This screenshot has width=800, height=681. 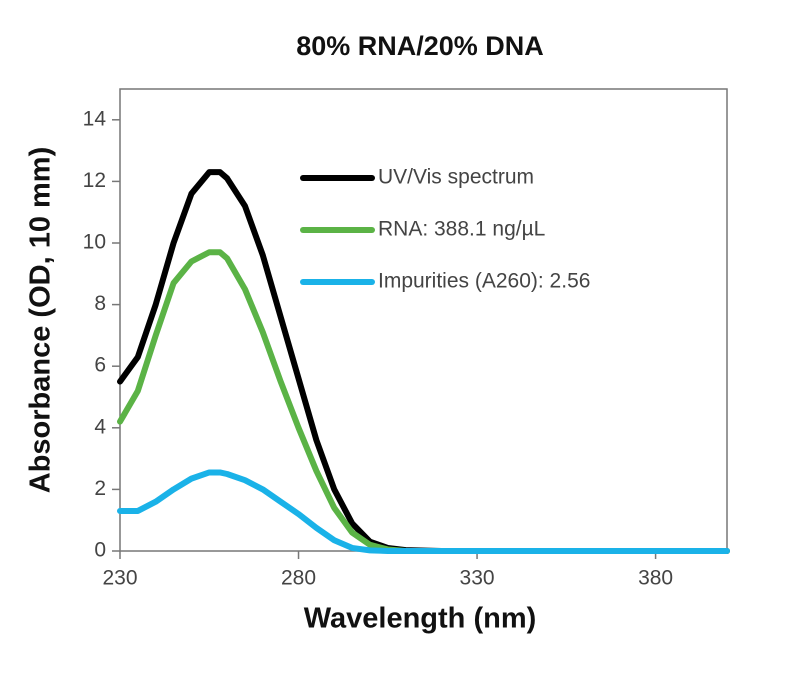 I want to click on y-axis-label: Absorbance (OD, 10 mm), so click(x=41, y=320).